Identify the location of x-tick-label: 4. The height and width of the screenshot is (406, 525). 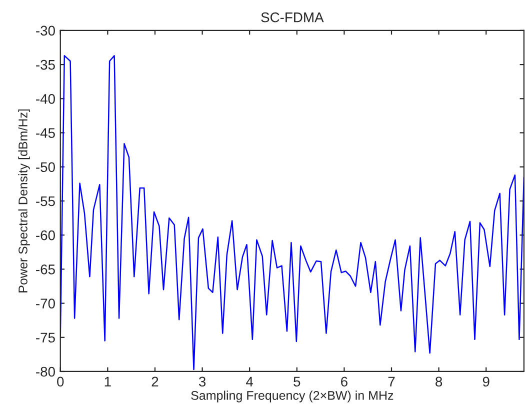
(250, 381).